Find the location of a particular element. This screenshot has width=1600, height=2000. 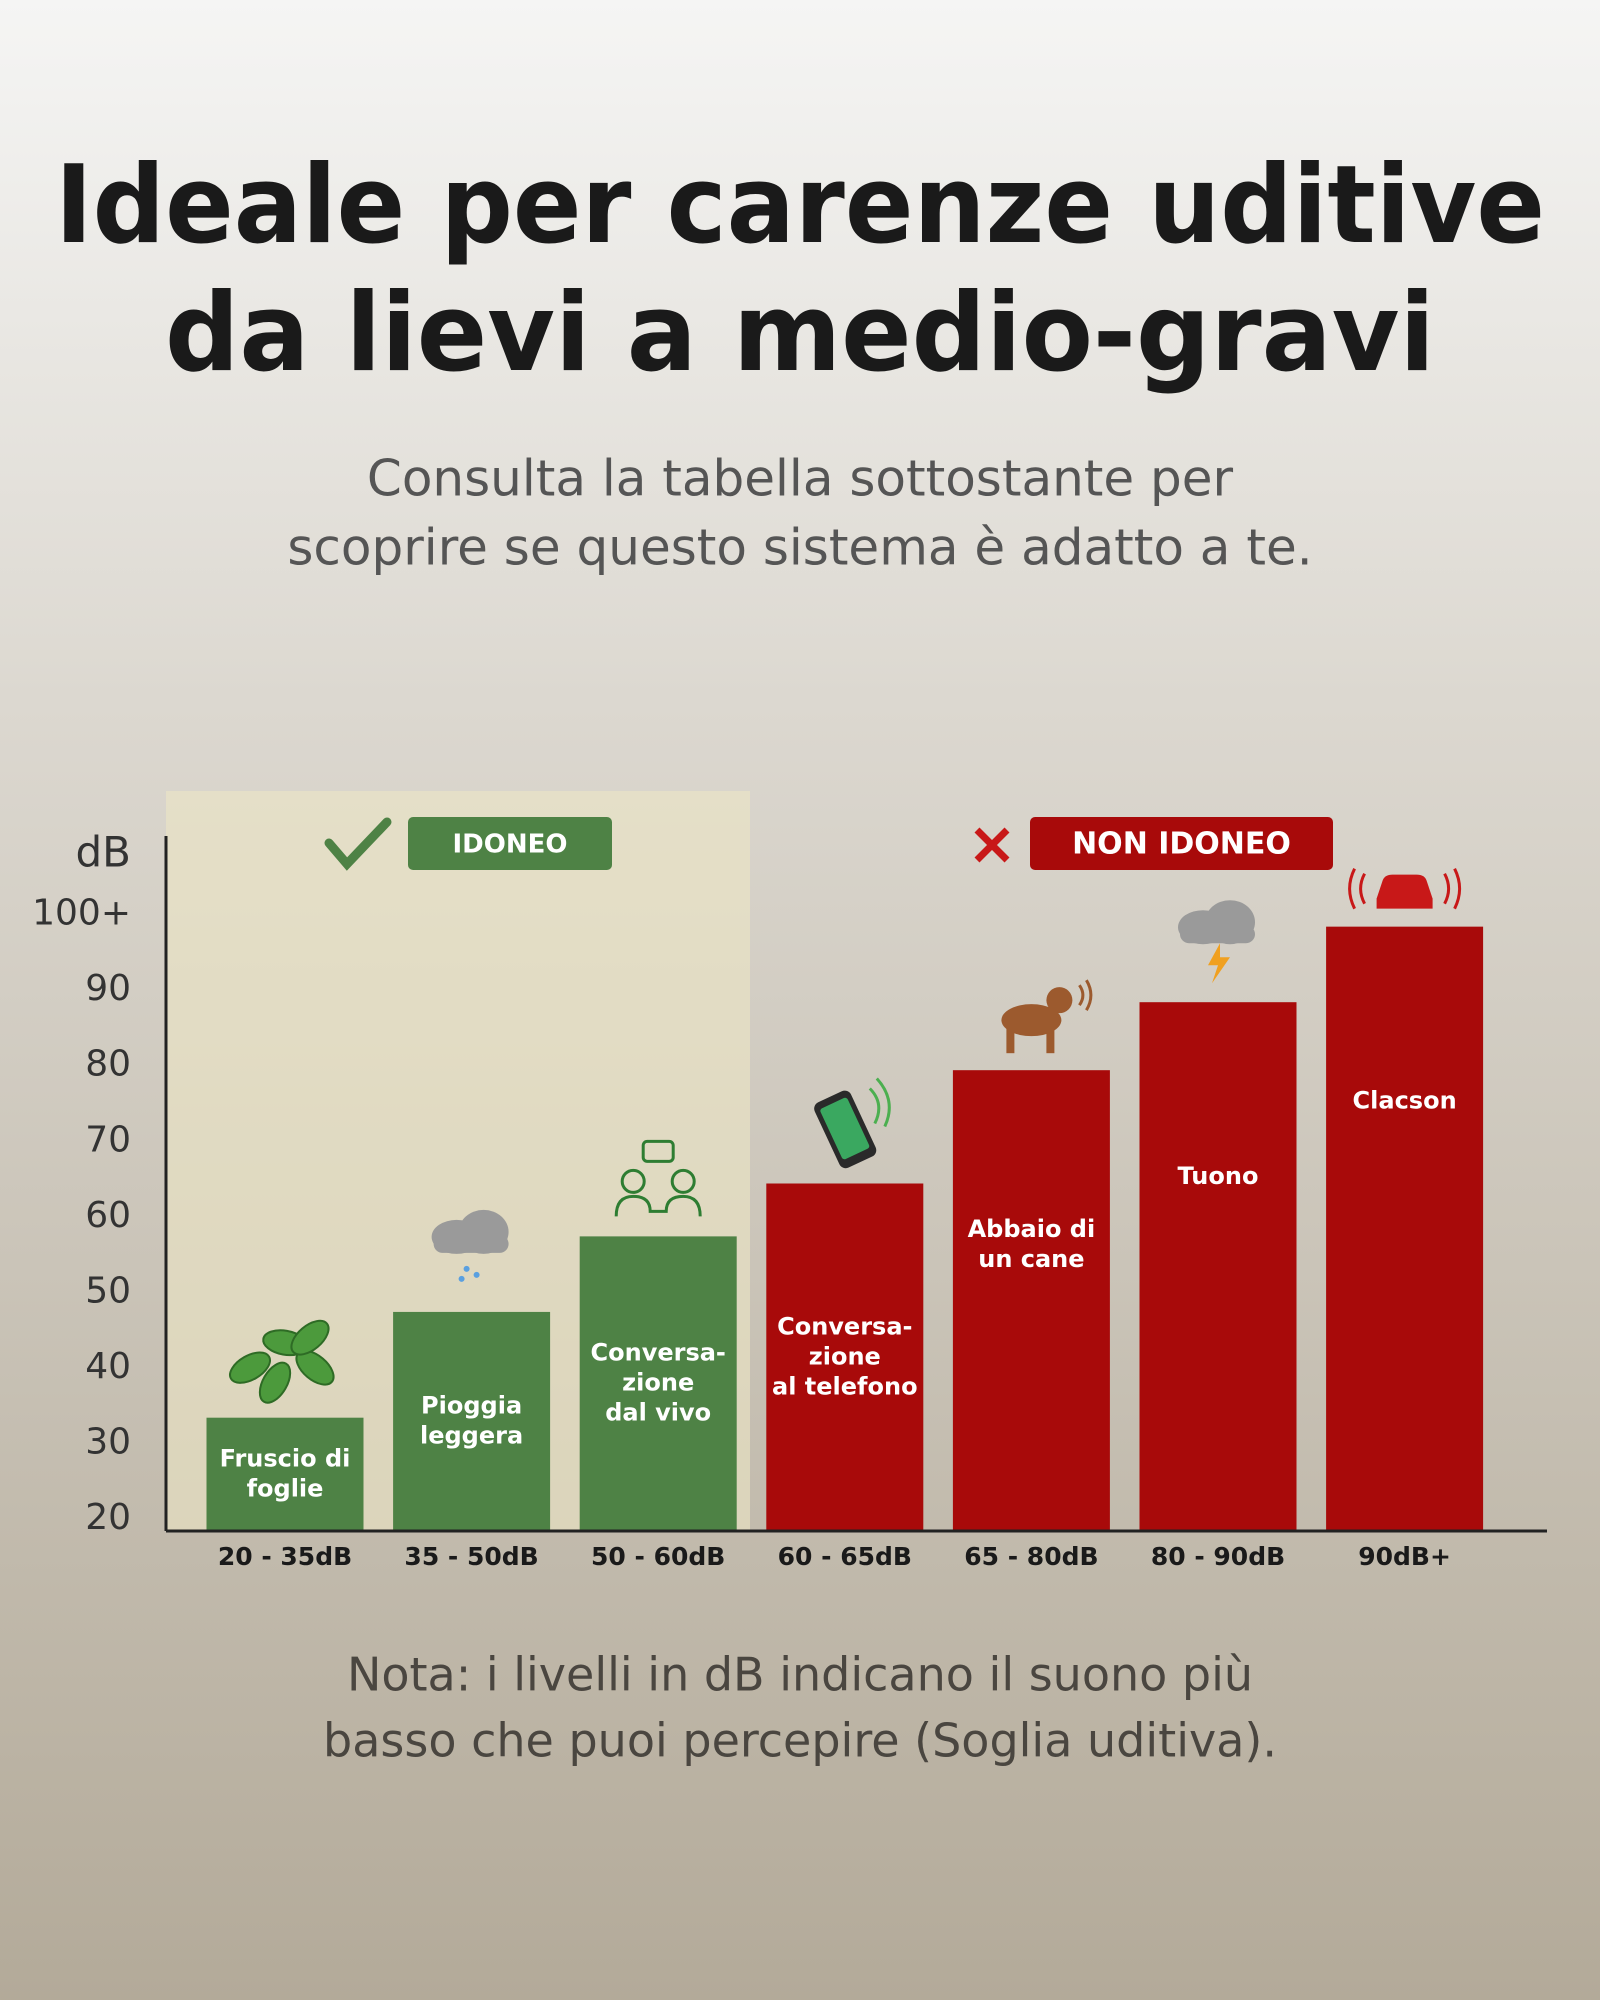

bar-label: Fruscio di is located at coordinates (285, 1458).